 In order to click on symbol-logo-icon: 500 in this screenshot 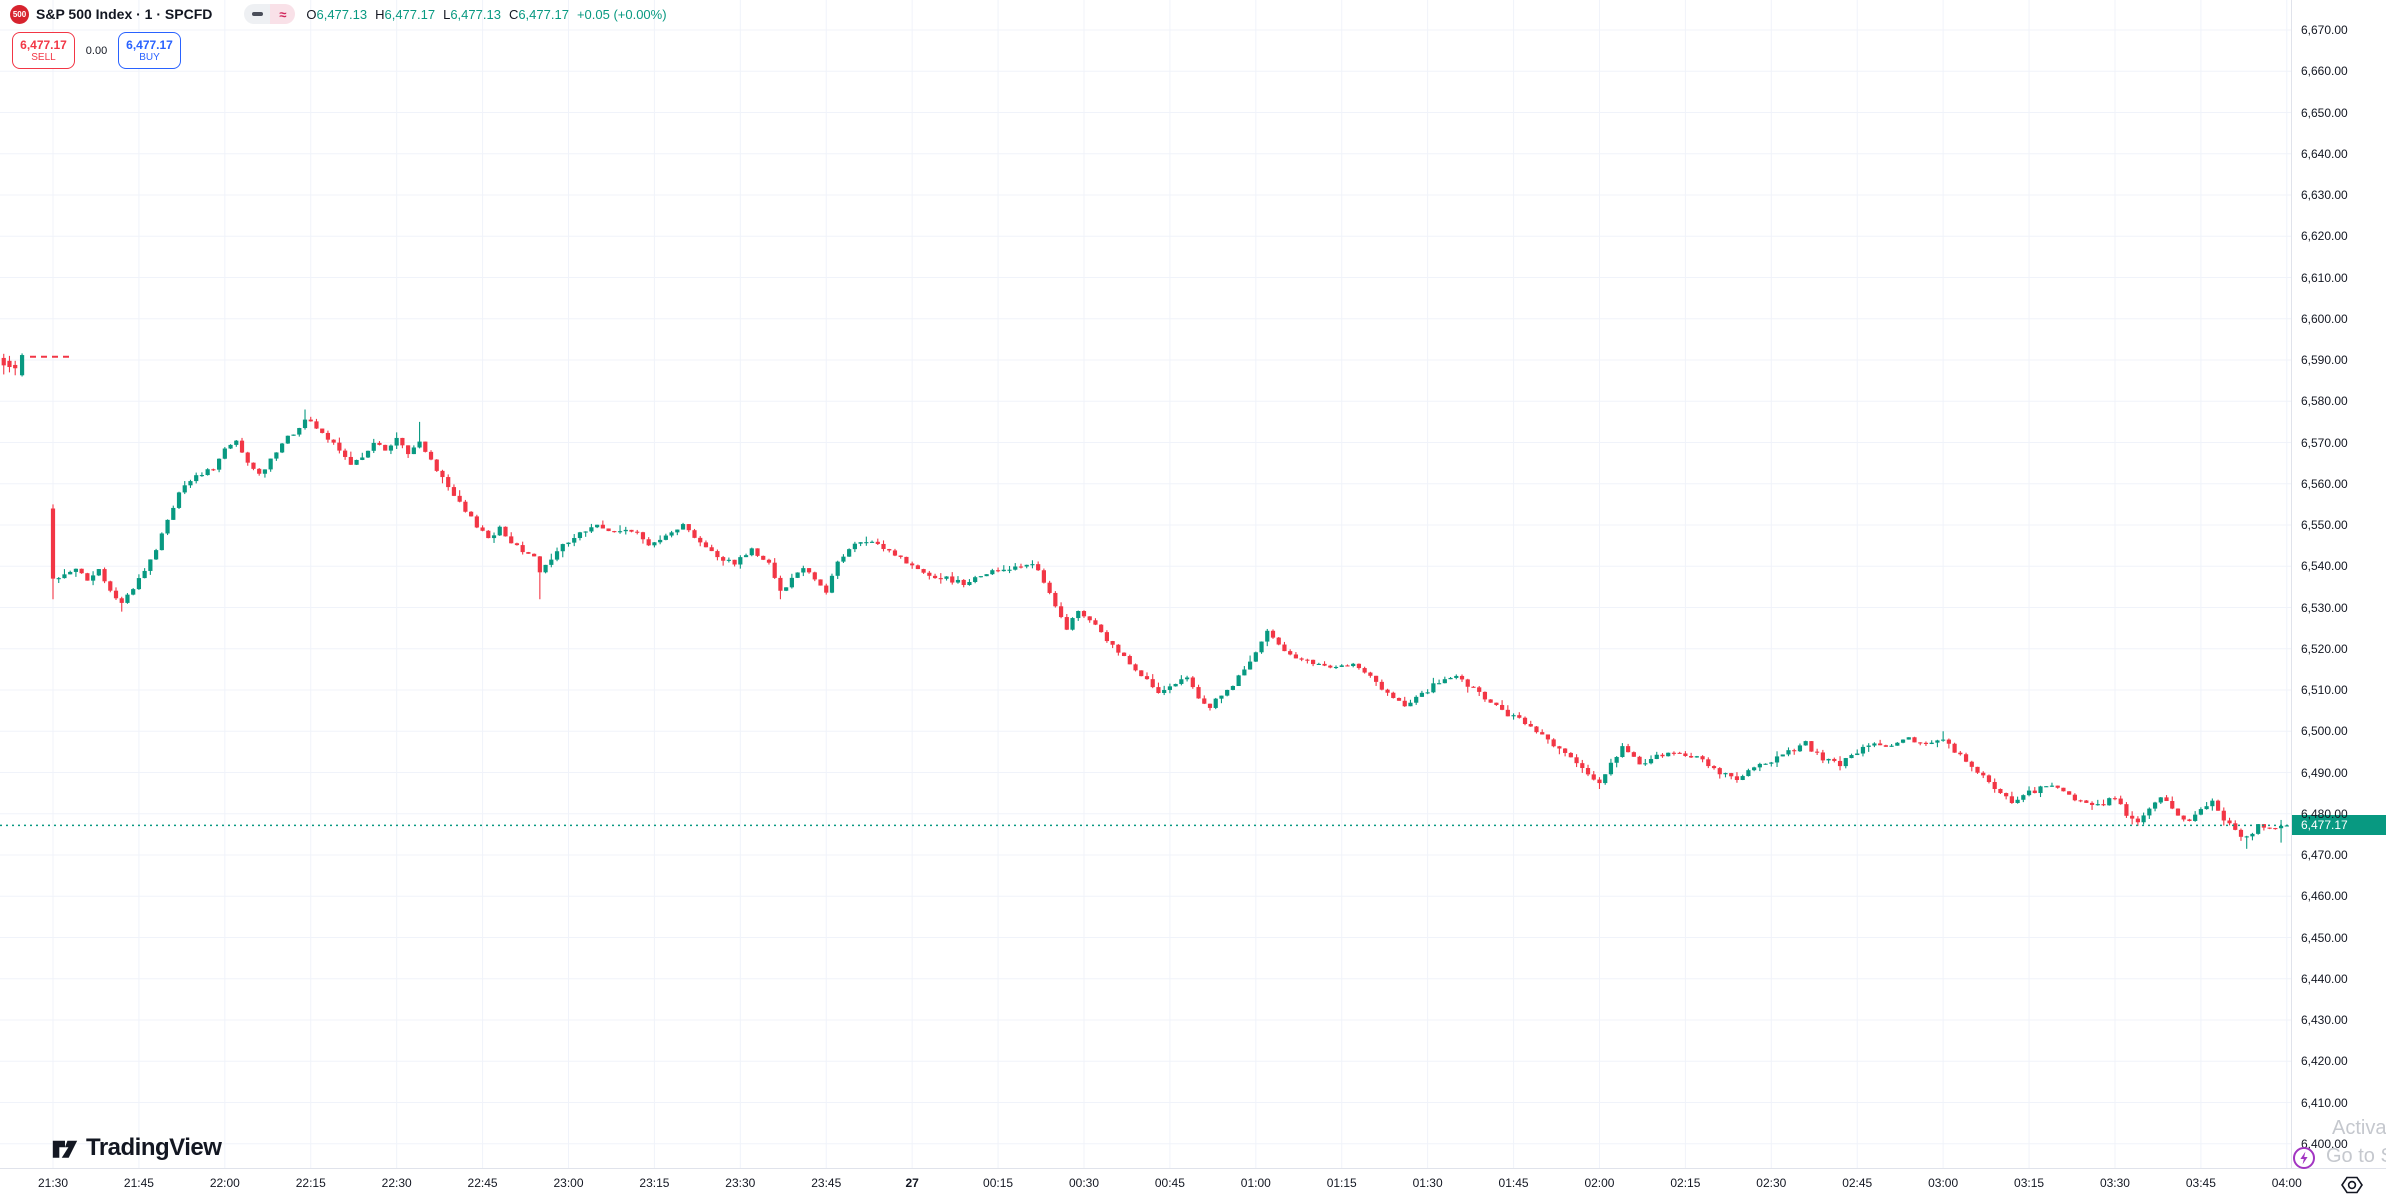, I will do `click(19, 14)`.